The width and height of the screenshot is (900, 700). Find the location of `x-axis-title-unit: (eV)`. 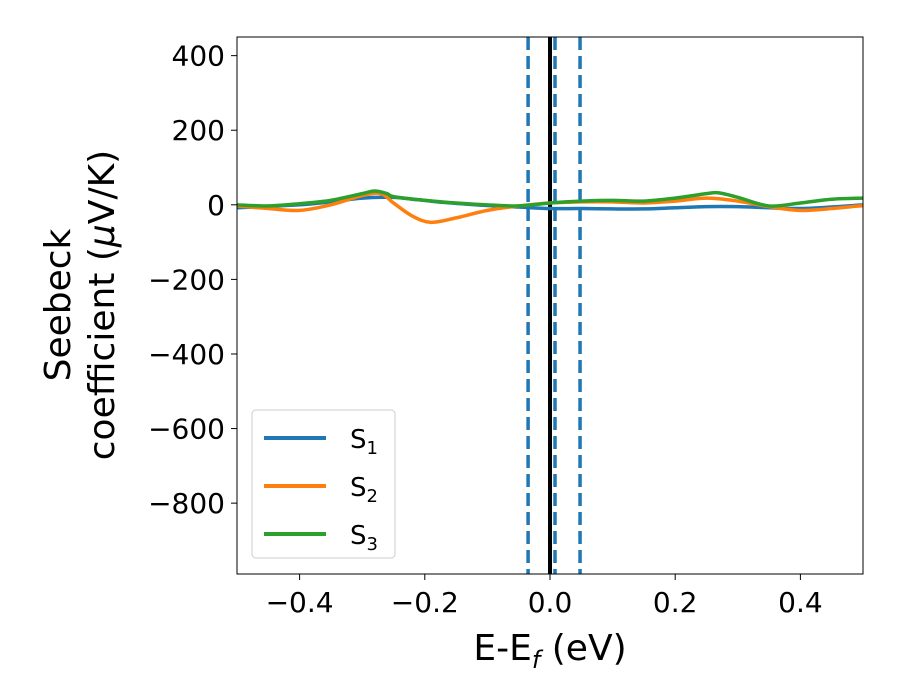

x-axis-title-unit: (eV) is located at coordinates (583, 648).